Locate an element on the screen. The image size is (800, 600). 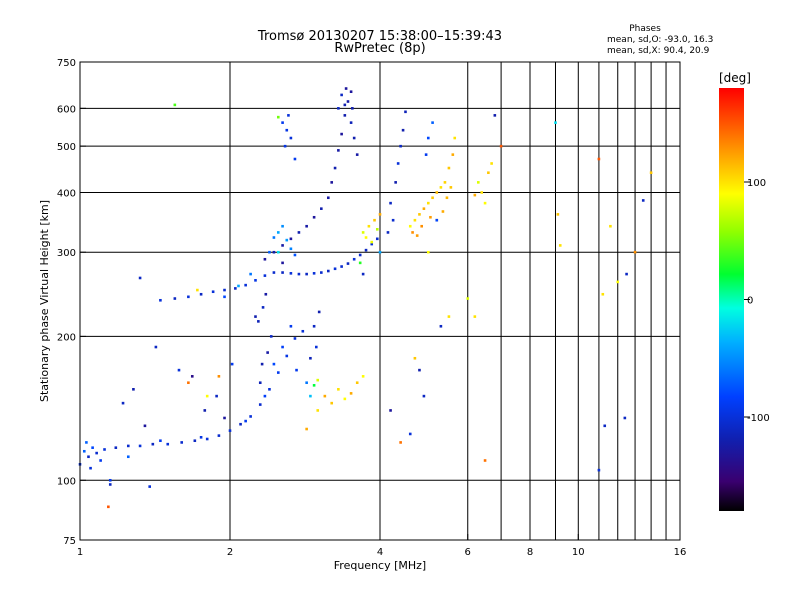
y-tick-label: 500 is located at coordinates (66, 147).